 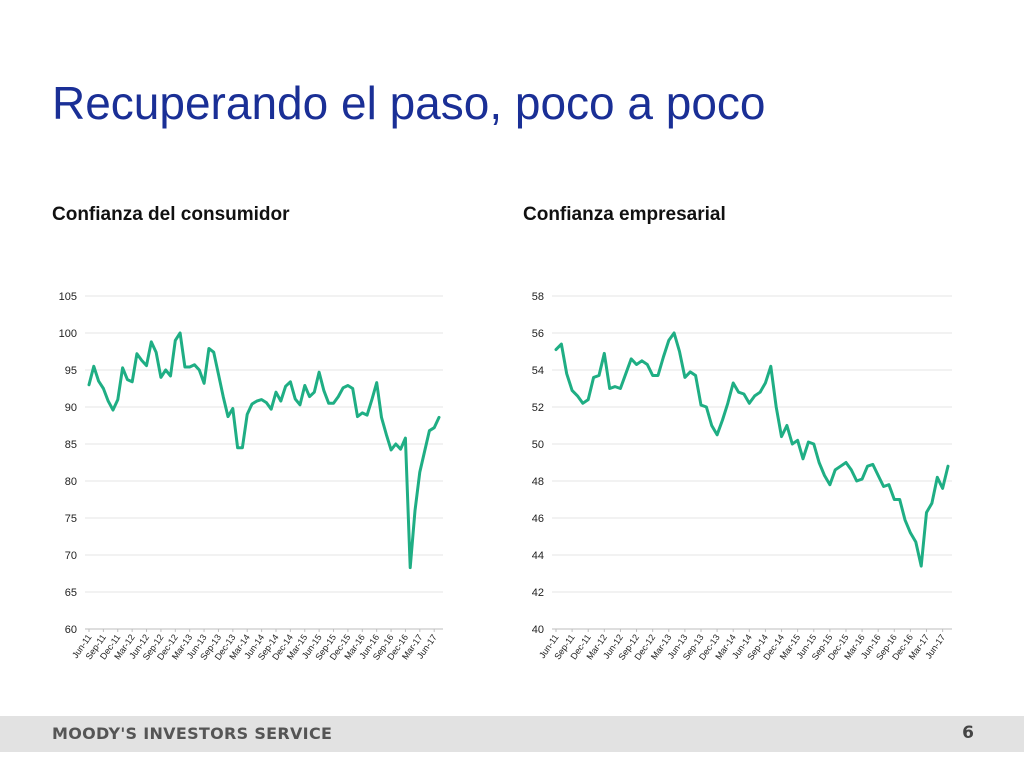 What do you see at coordinates (171, 214) in the screenshot?
I see `chart-title-consumer-confidence: Confianza del consumidor` at bounding box center [171, 214].